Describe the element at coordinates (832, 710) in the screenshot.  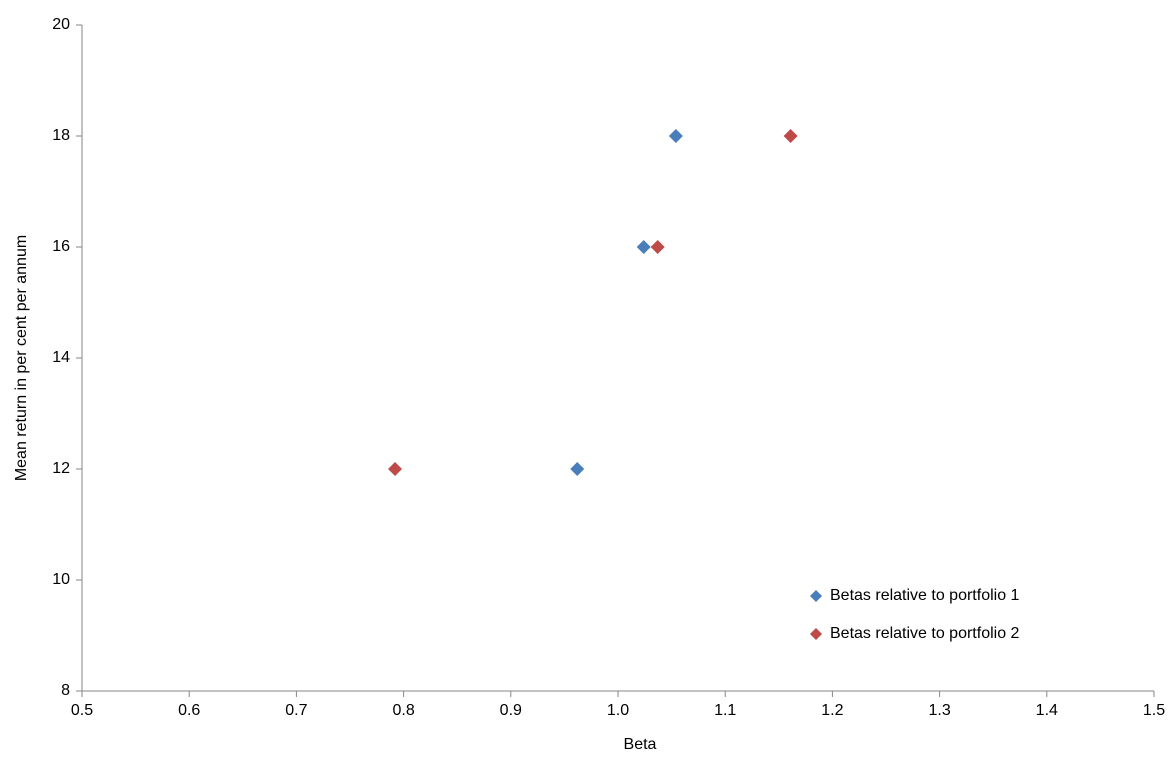
I see `x-tick-label: 1.2` at that location.